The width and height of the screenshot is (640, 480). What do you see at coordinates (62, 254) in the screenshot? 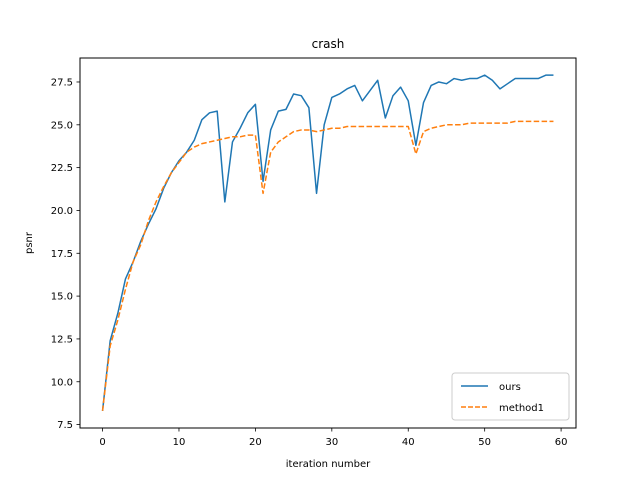
I see `y-tick-label: 17.5` at bounding box center [62, 254].